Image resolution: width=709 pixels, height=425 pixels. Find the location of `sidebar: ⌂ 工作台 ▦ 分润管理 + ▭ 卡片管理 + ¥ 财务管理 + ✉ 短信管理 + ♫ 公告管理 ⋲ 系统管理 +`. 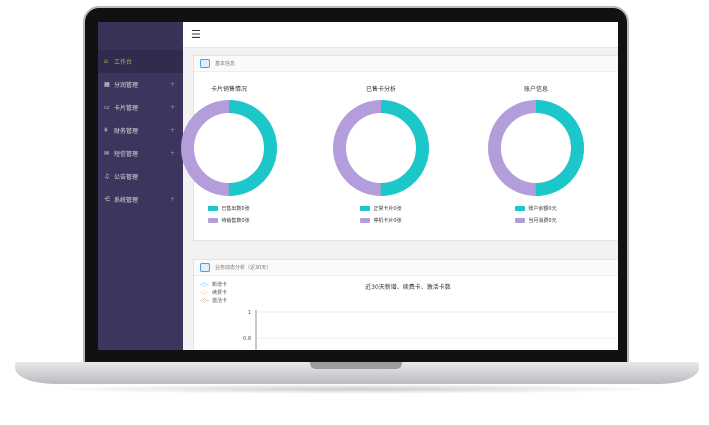

sidebar: ⌂ 工作台 ▦ 分润管理 + ▭ 卡片管理 + ¥ 财务管理 + ✉ 短信管理 + ♫ 公告管理 ⋲ 系统管理 + is located at coordinates (140, 186).